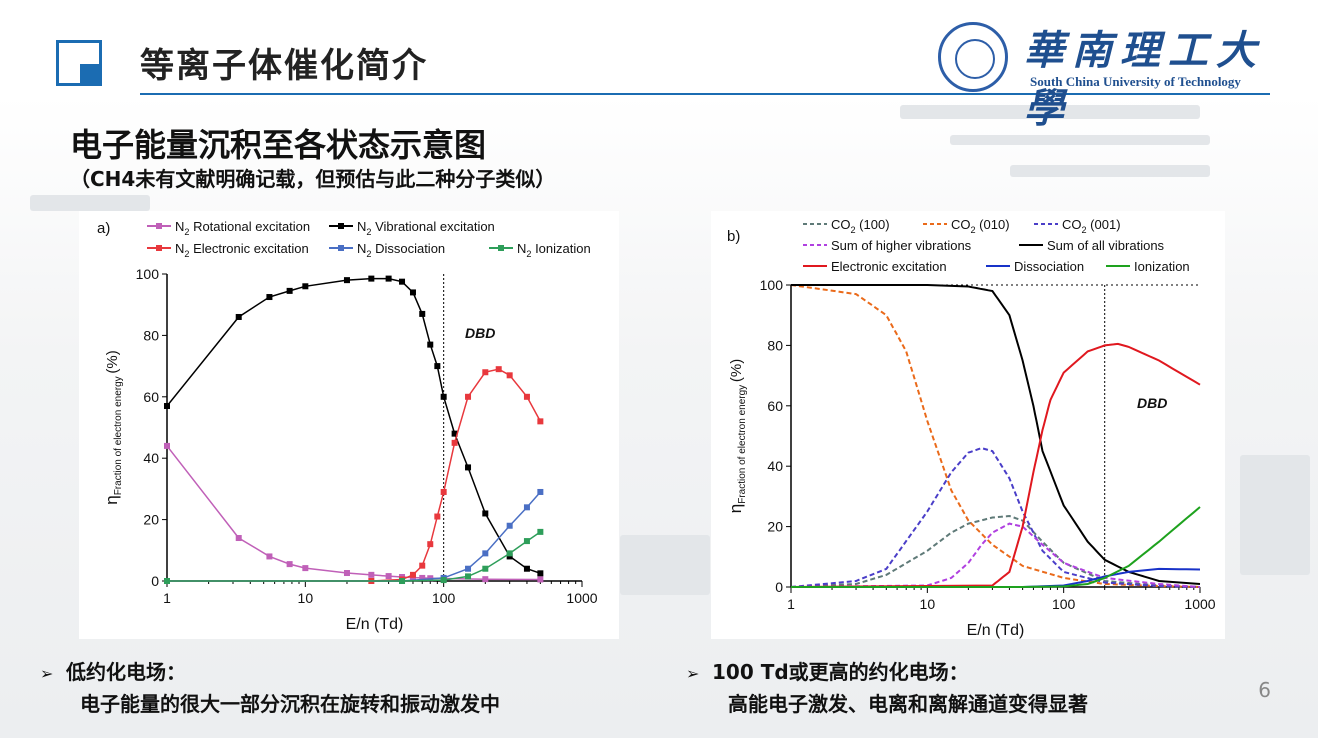 The image size is (1318, 738). What do you see at coordinates (1144, 79) in the screenshot?
I see `university-name-cn: 華南理工大學` at bounding box center [1144, 79].